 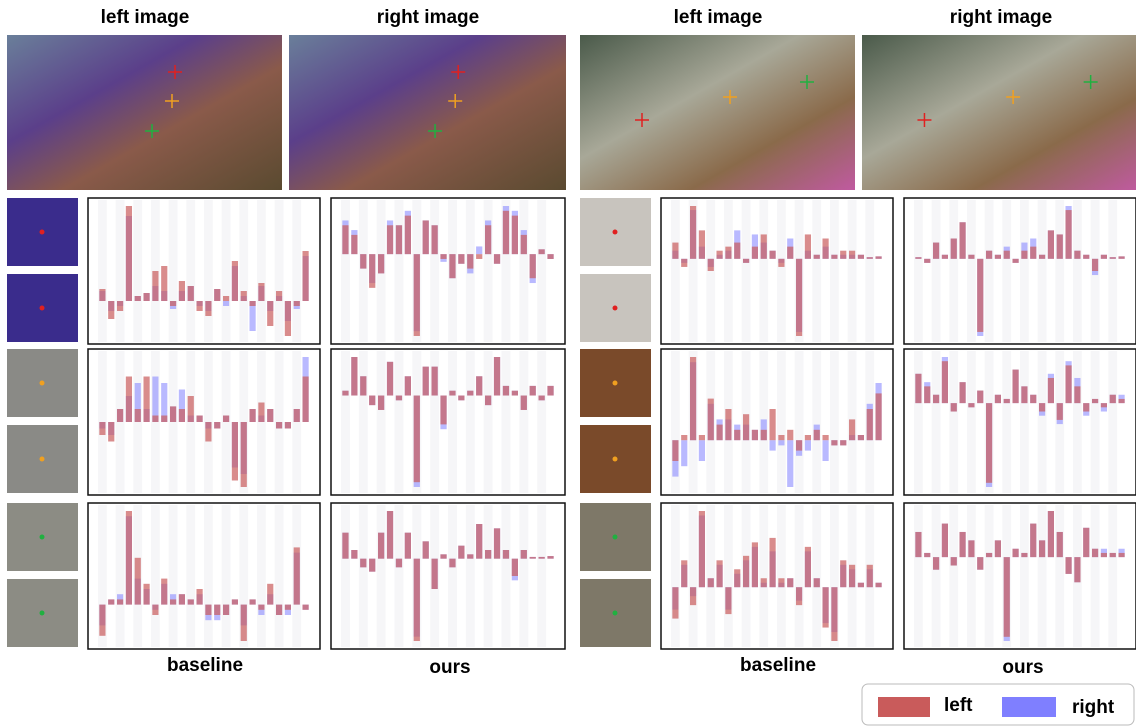 I want to click on scene-image, so click(x=717, y=112).